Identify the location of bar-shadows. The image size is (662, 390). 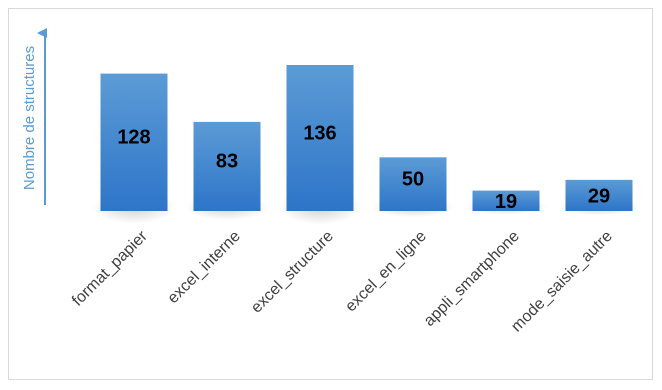
(366, 207).